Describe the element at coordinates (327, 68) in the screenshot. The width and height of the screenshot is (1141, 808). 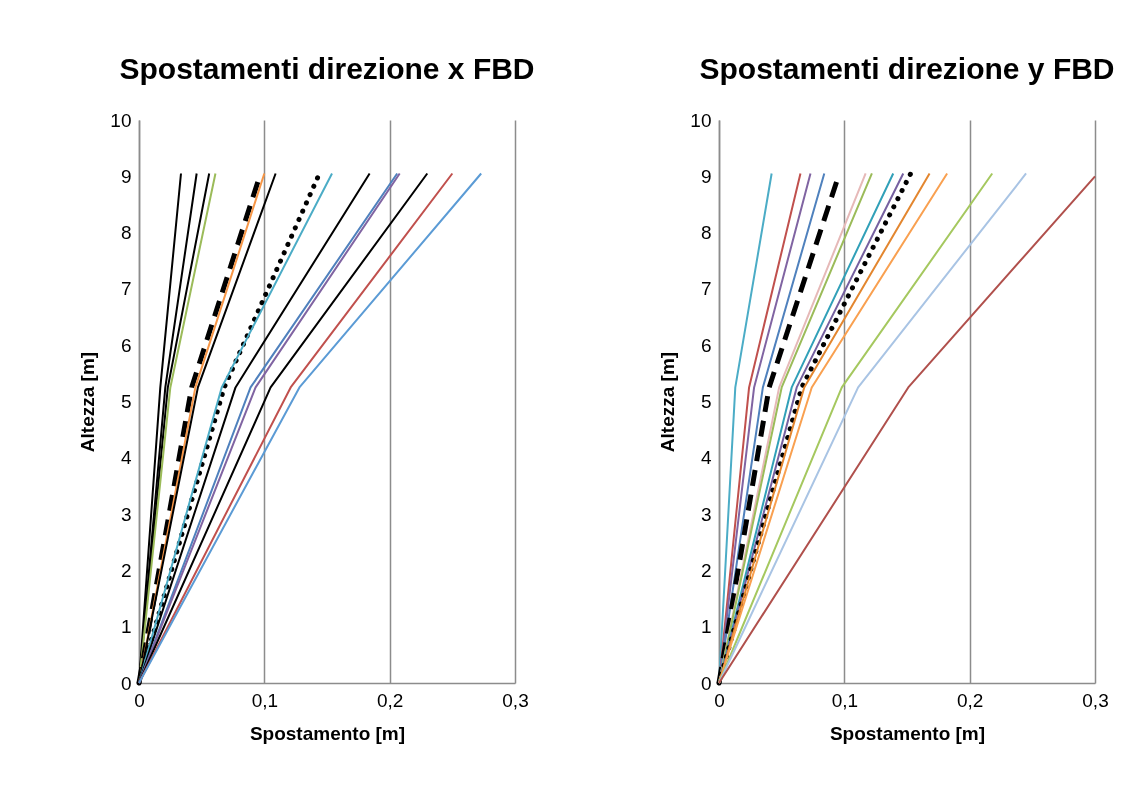
I see `chart-title: Spostamenti direzione x FBD` at that location.